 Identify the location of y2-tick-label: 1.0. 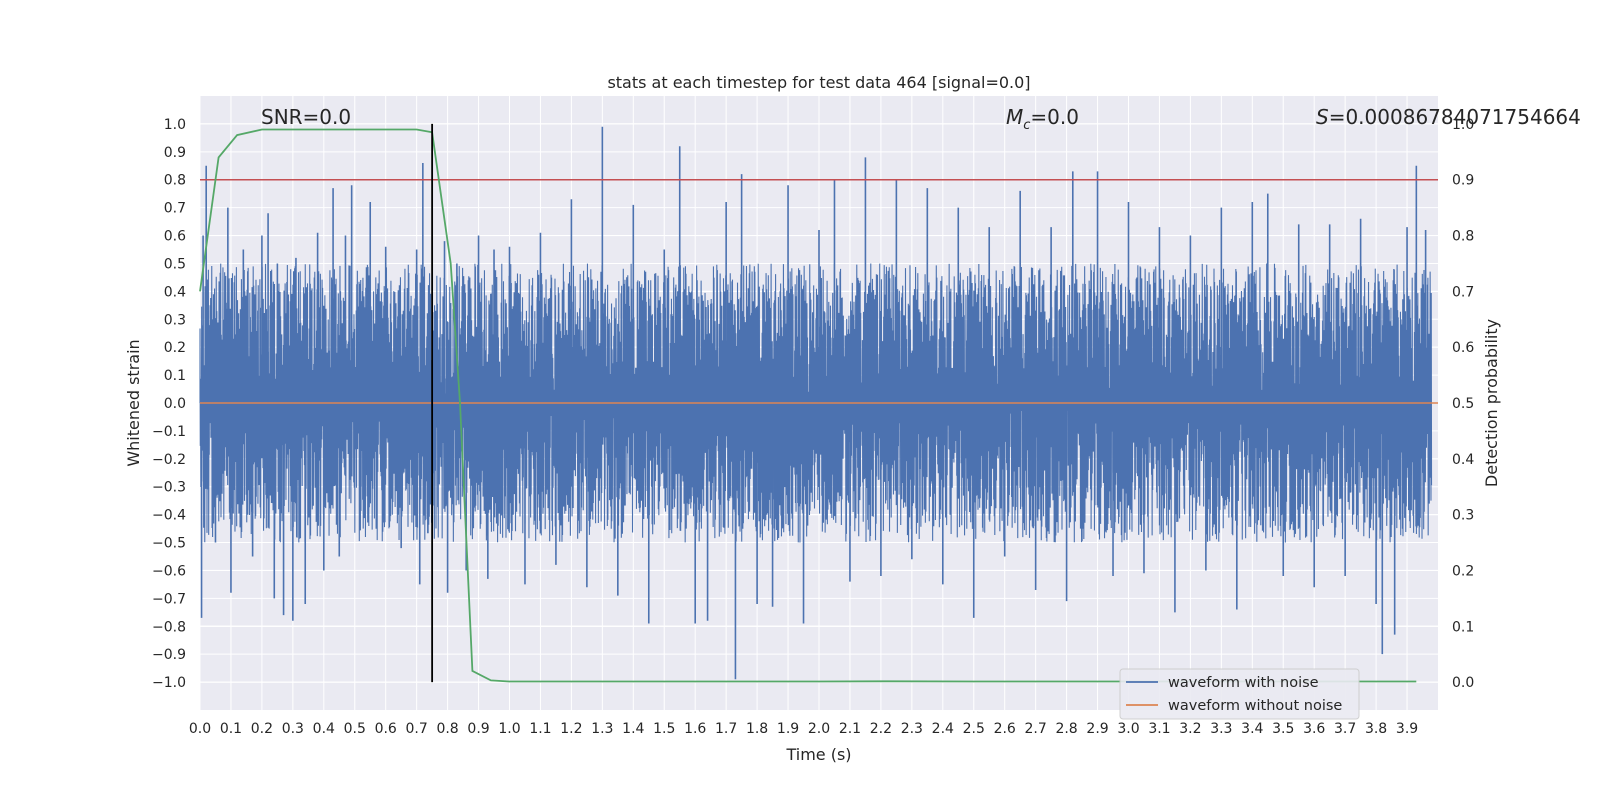
(1463, 125).